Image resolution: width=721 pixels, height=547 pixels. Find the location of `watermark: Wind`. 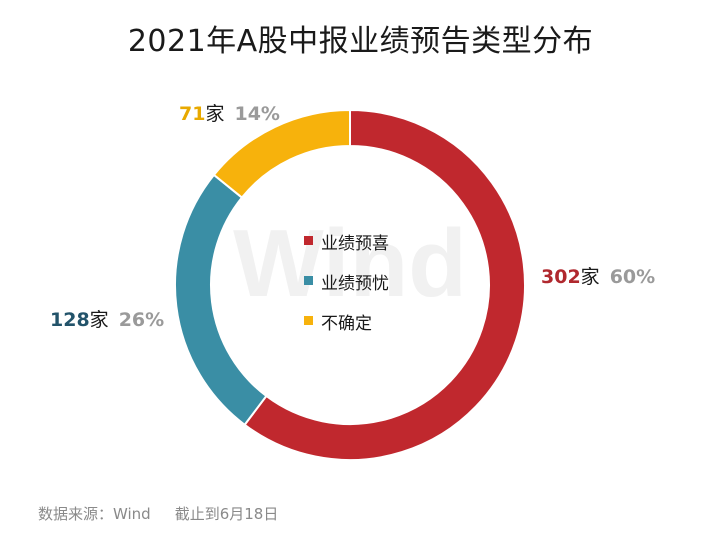

watermark: Wind is located at coordinates (350, 263).